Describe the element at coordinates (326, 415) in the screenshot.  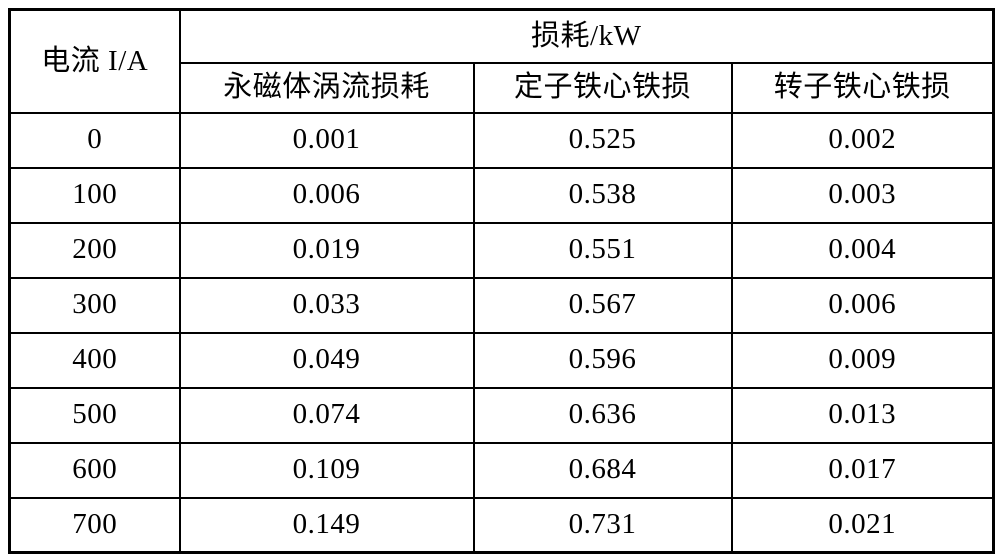
I see `cell-eddy-loss: 0.074` at that location.